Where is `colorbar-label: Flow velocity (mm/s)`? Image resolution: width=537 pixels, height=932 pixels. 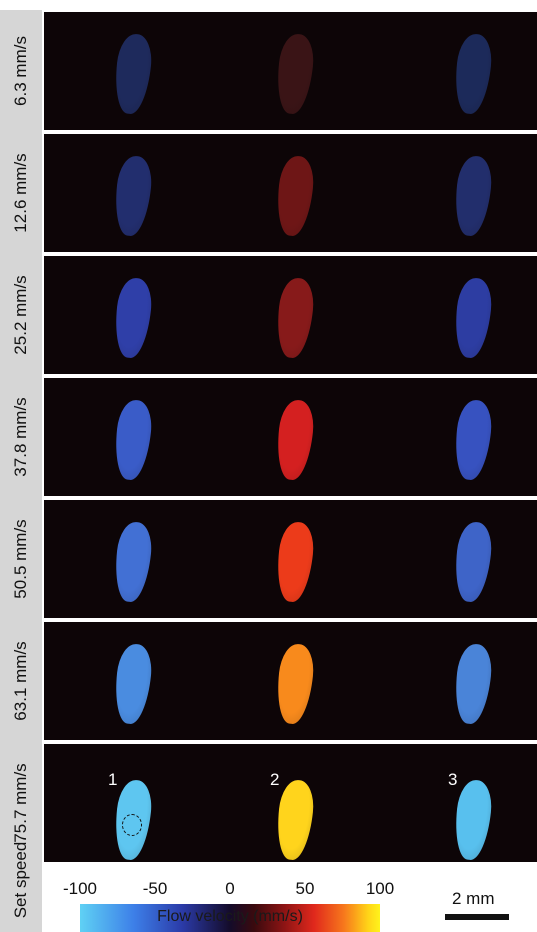 colorbar-label: Flow velocity (mm/s) is located at coordinates (230, 916).